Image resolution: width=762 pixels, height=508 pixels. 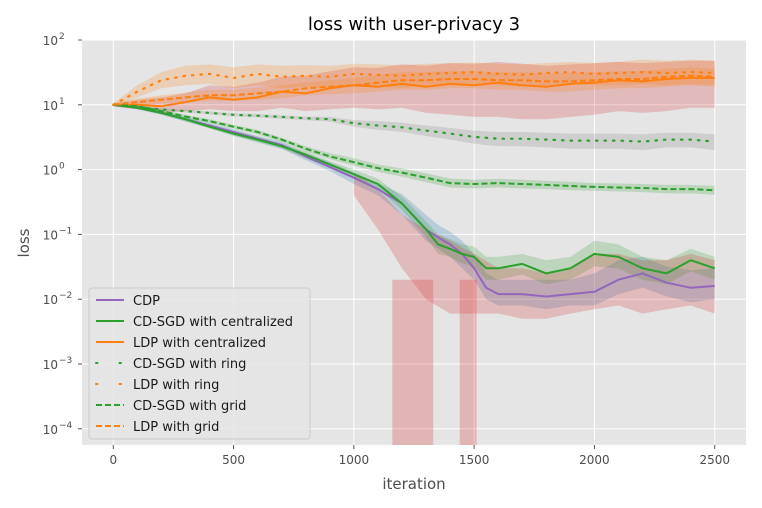 What do you see at coordinates (113, 460) in the screenshot?
I see `x-tick-label: 0` at bounding box center [113, 460].